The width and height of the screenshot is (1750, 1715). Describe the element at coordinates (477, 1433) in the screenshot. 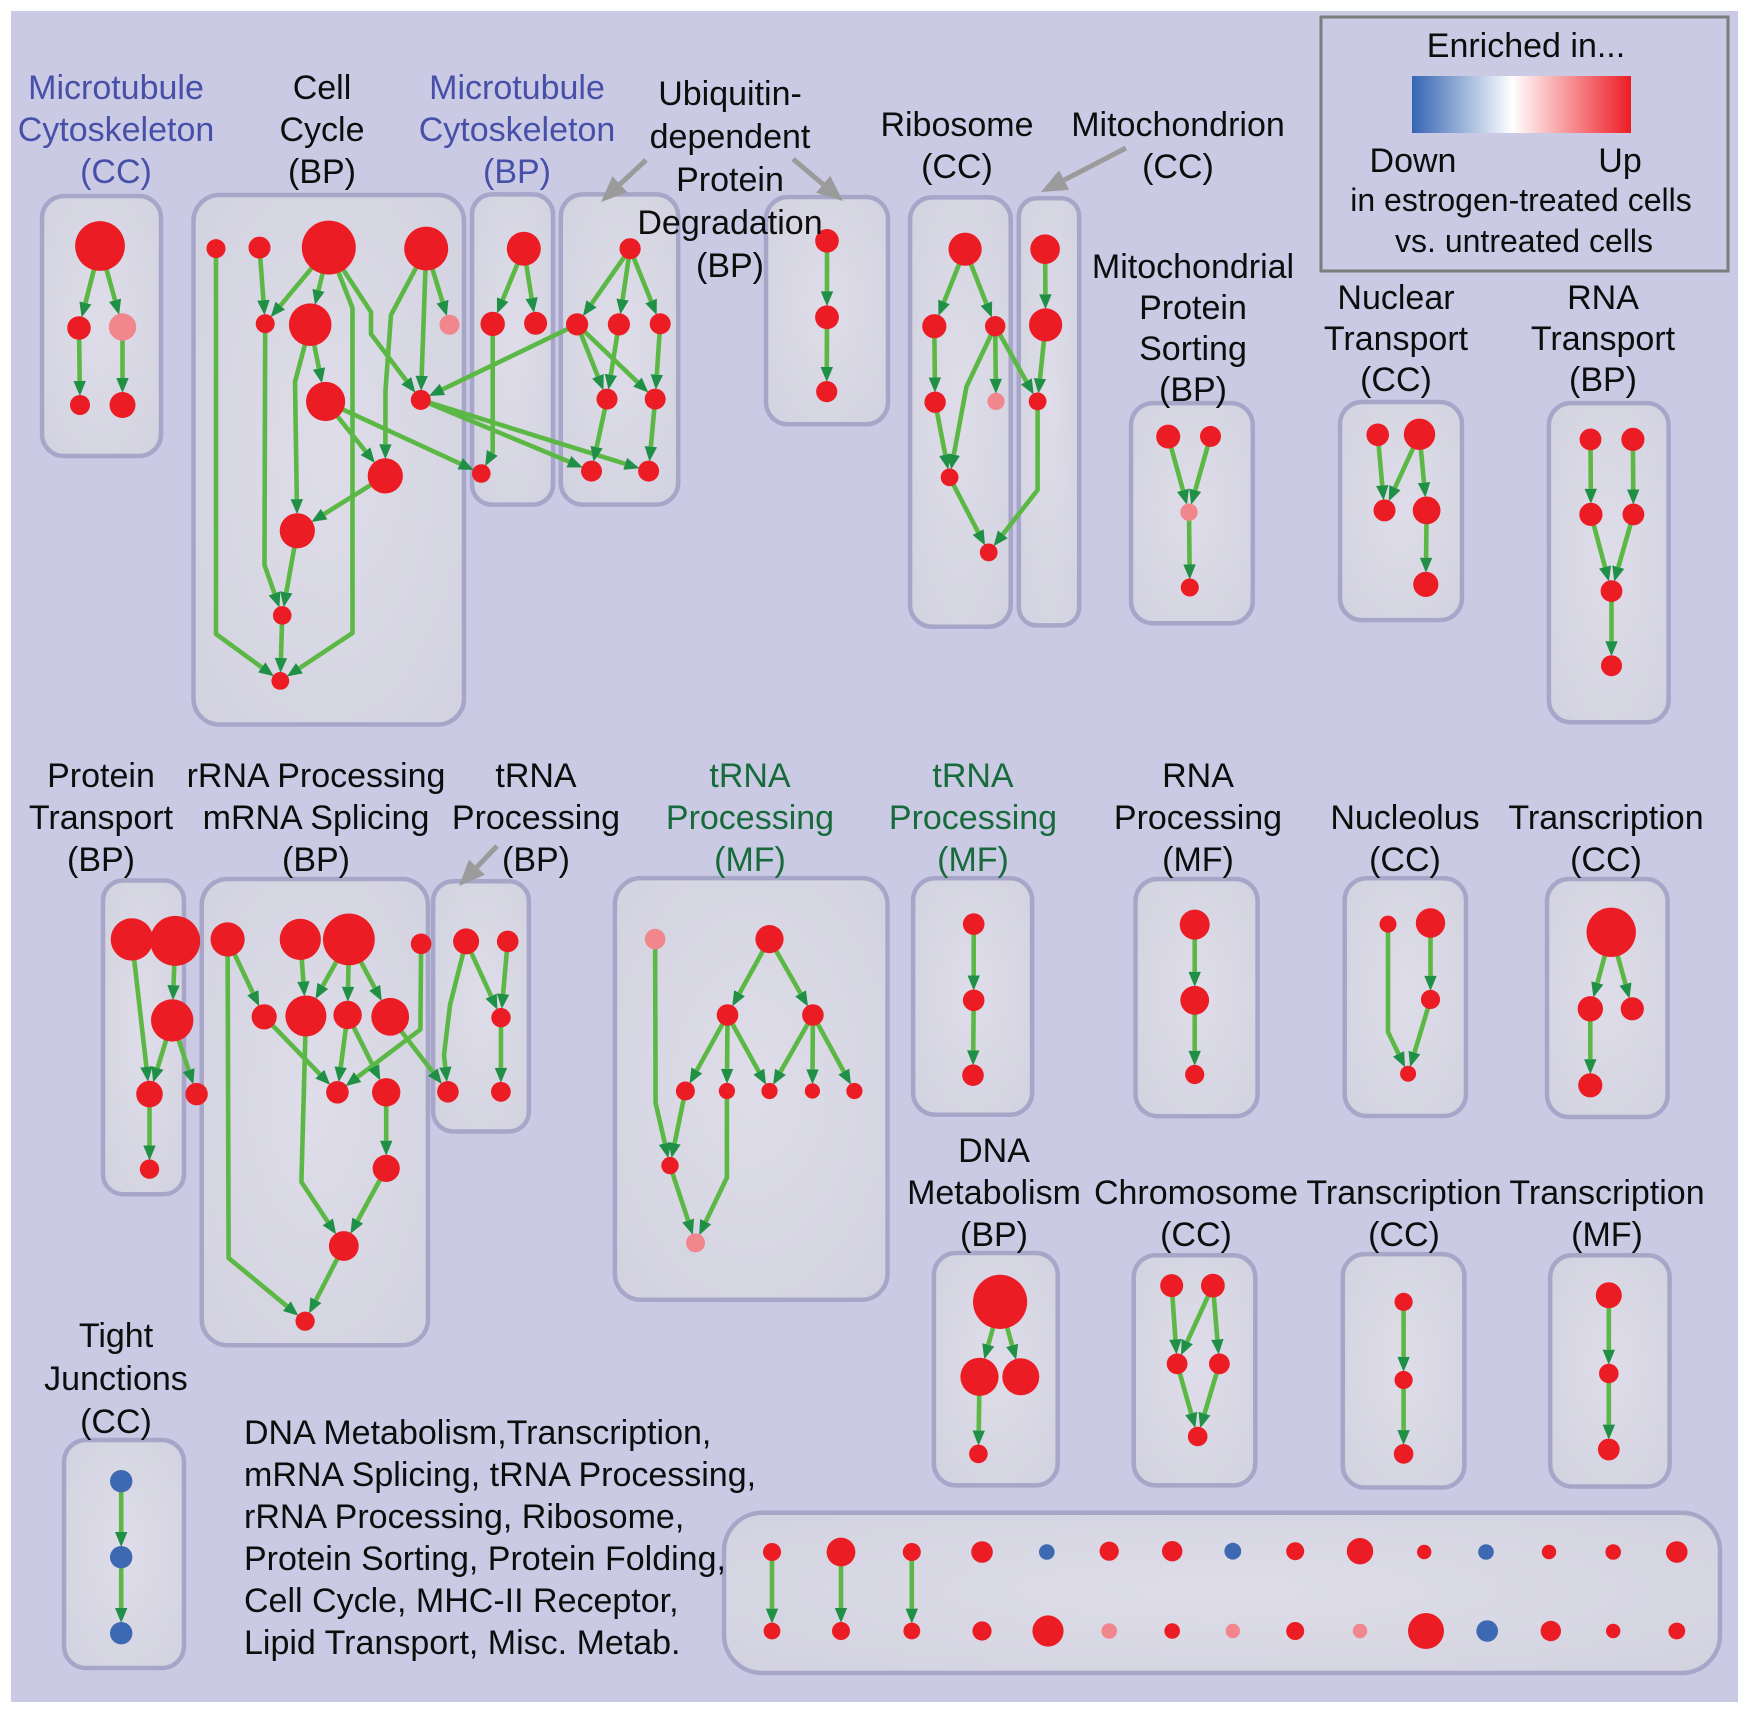

I see `annotation-line: DNA Metabolism,Transcription,` at that location.